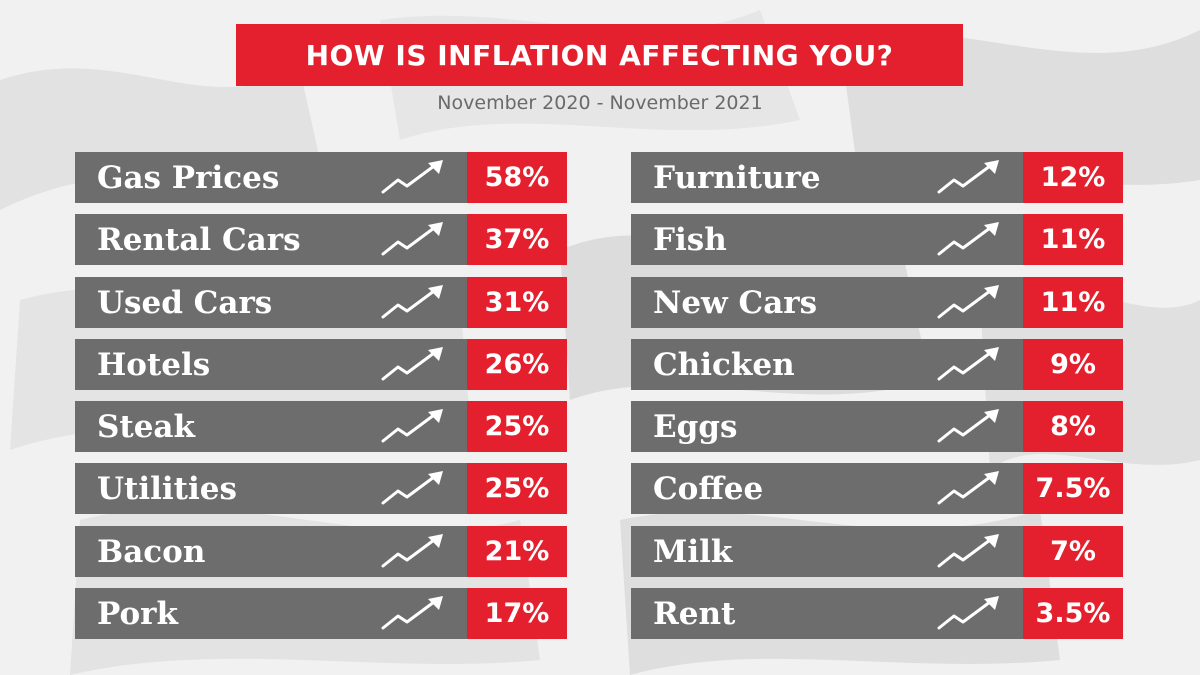  What do you see at coordinates (827, 551) in the screenshot?
I see `row-label-bar: Milk` at bounding box center [827, 551].